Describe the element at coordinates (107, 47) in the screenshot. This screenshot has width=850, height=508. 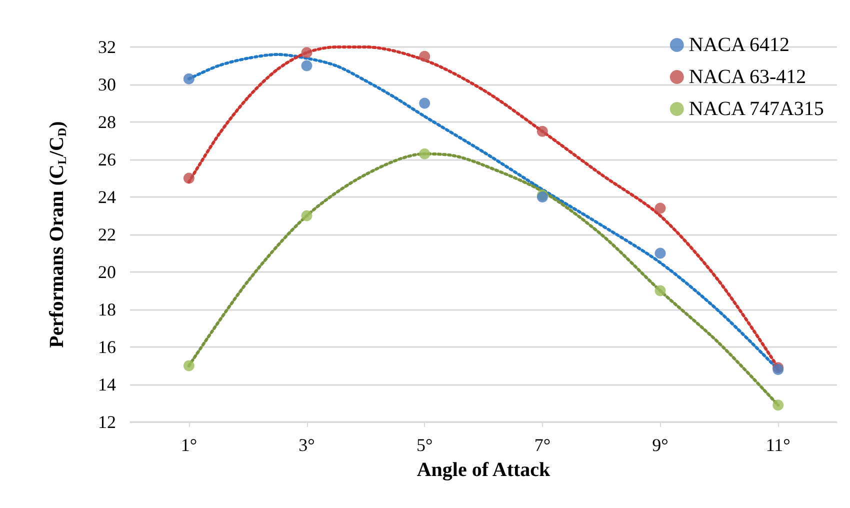
I see `y-tick-label: 32` at that location.